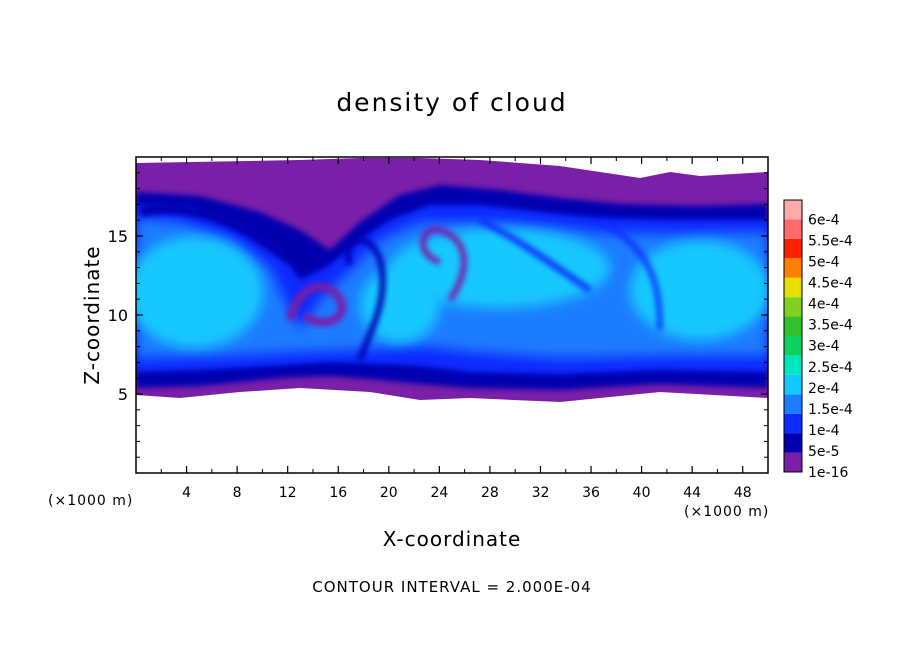 The image size is (904, 654). I want to click on x-tick-label: 28, so click(490, 493).